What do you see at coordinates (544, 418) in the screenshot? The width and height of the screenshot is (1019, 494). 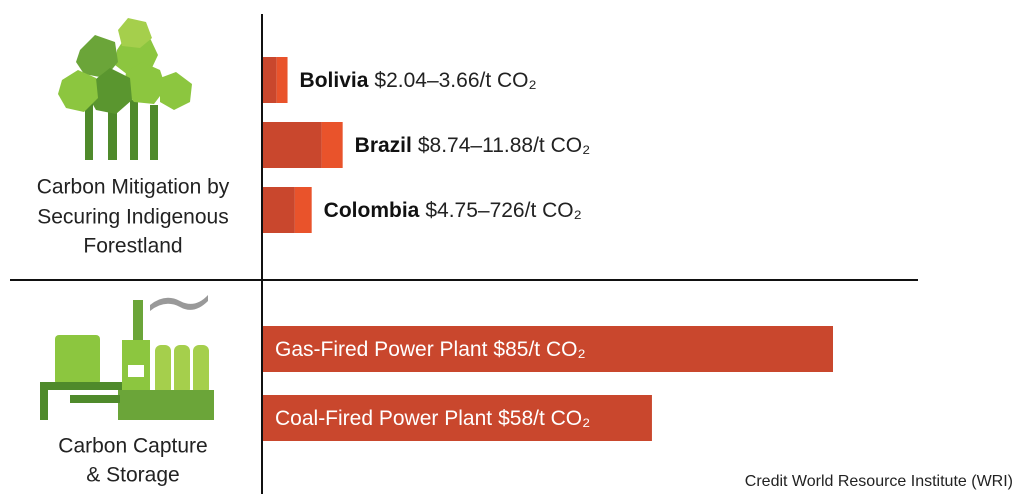 I see `bar-value-label: $58/t CO₂` at bounding box center [544, 418].